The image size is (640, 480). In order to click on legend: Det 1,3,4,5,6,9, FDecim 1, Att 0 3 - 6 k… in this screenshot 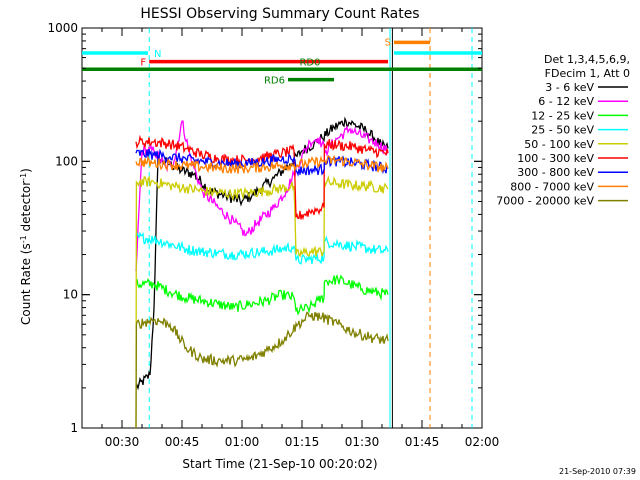, I will do `click(563, 130)`.